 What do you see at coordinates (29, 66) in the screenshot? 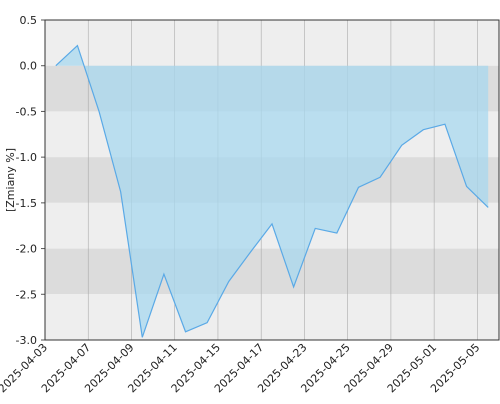
I see `y-tick-label: 0.0` at bounding box center [29, 66].